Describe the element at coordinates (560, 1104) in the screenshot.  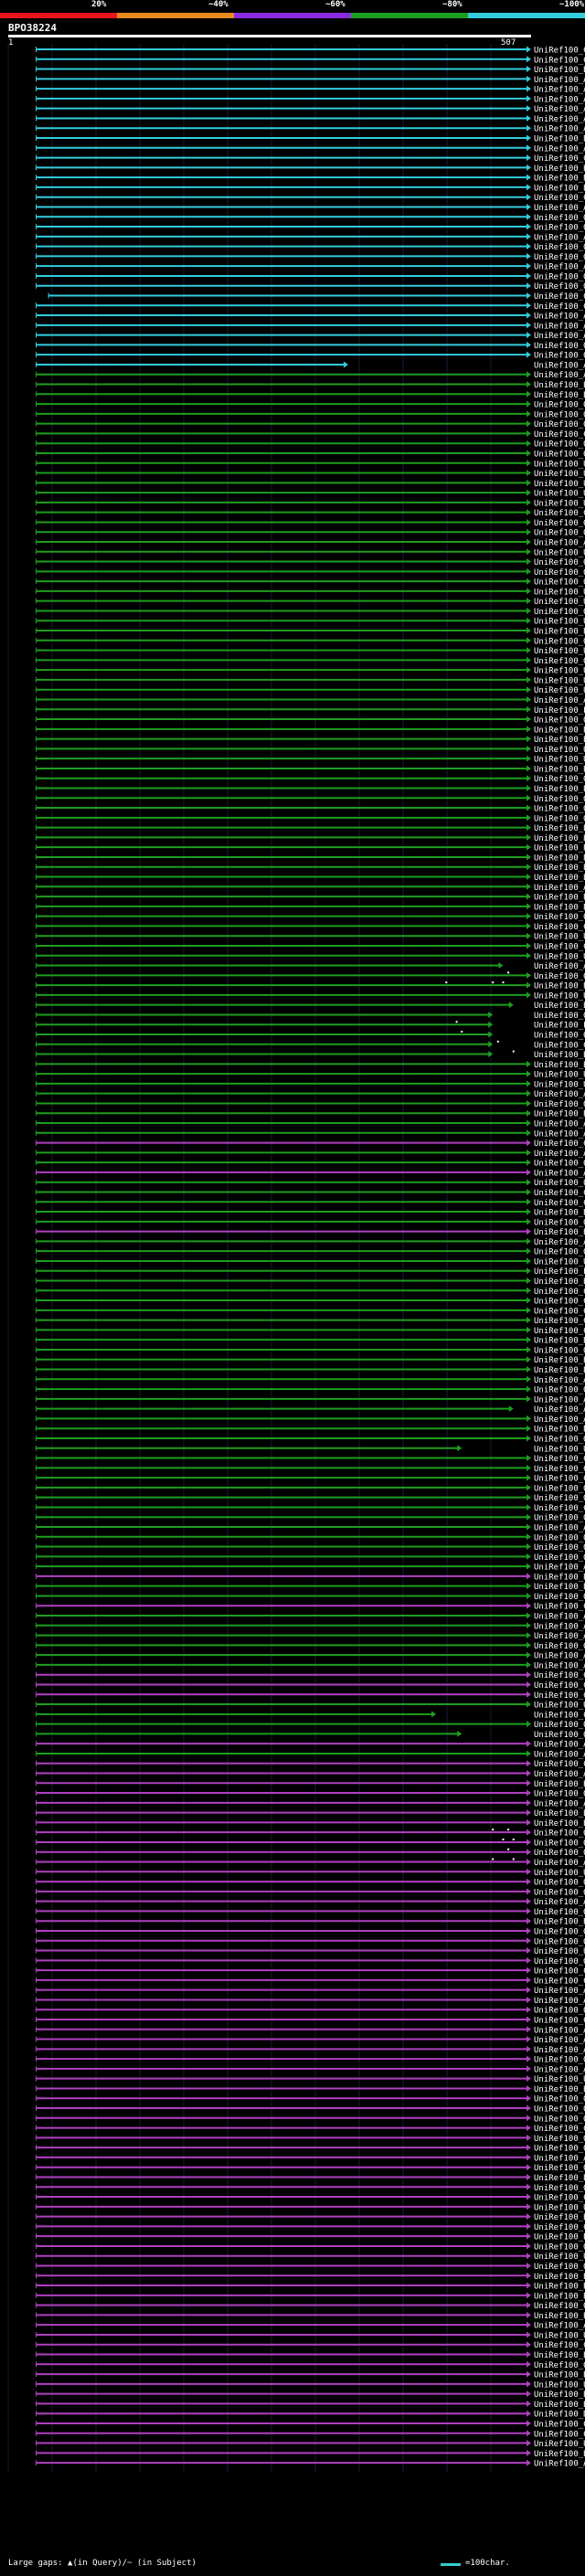
I see `hit-label: UniRef100_Q59F46` at that location.